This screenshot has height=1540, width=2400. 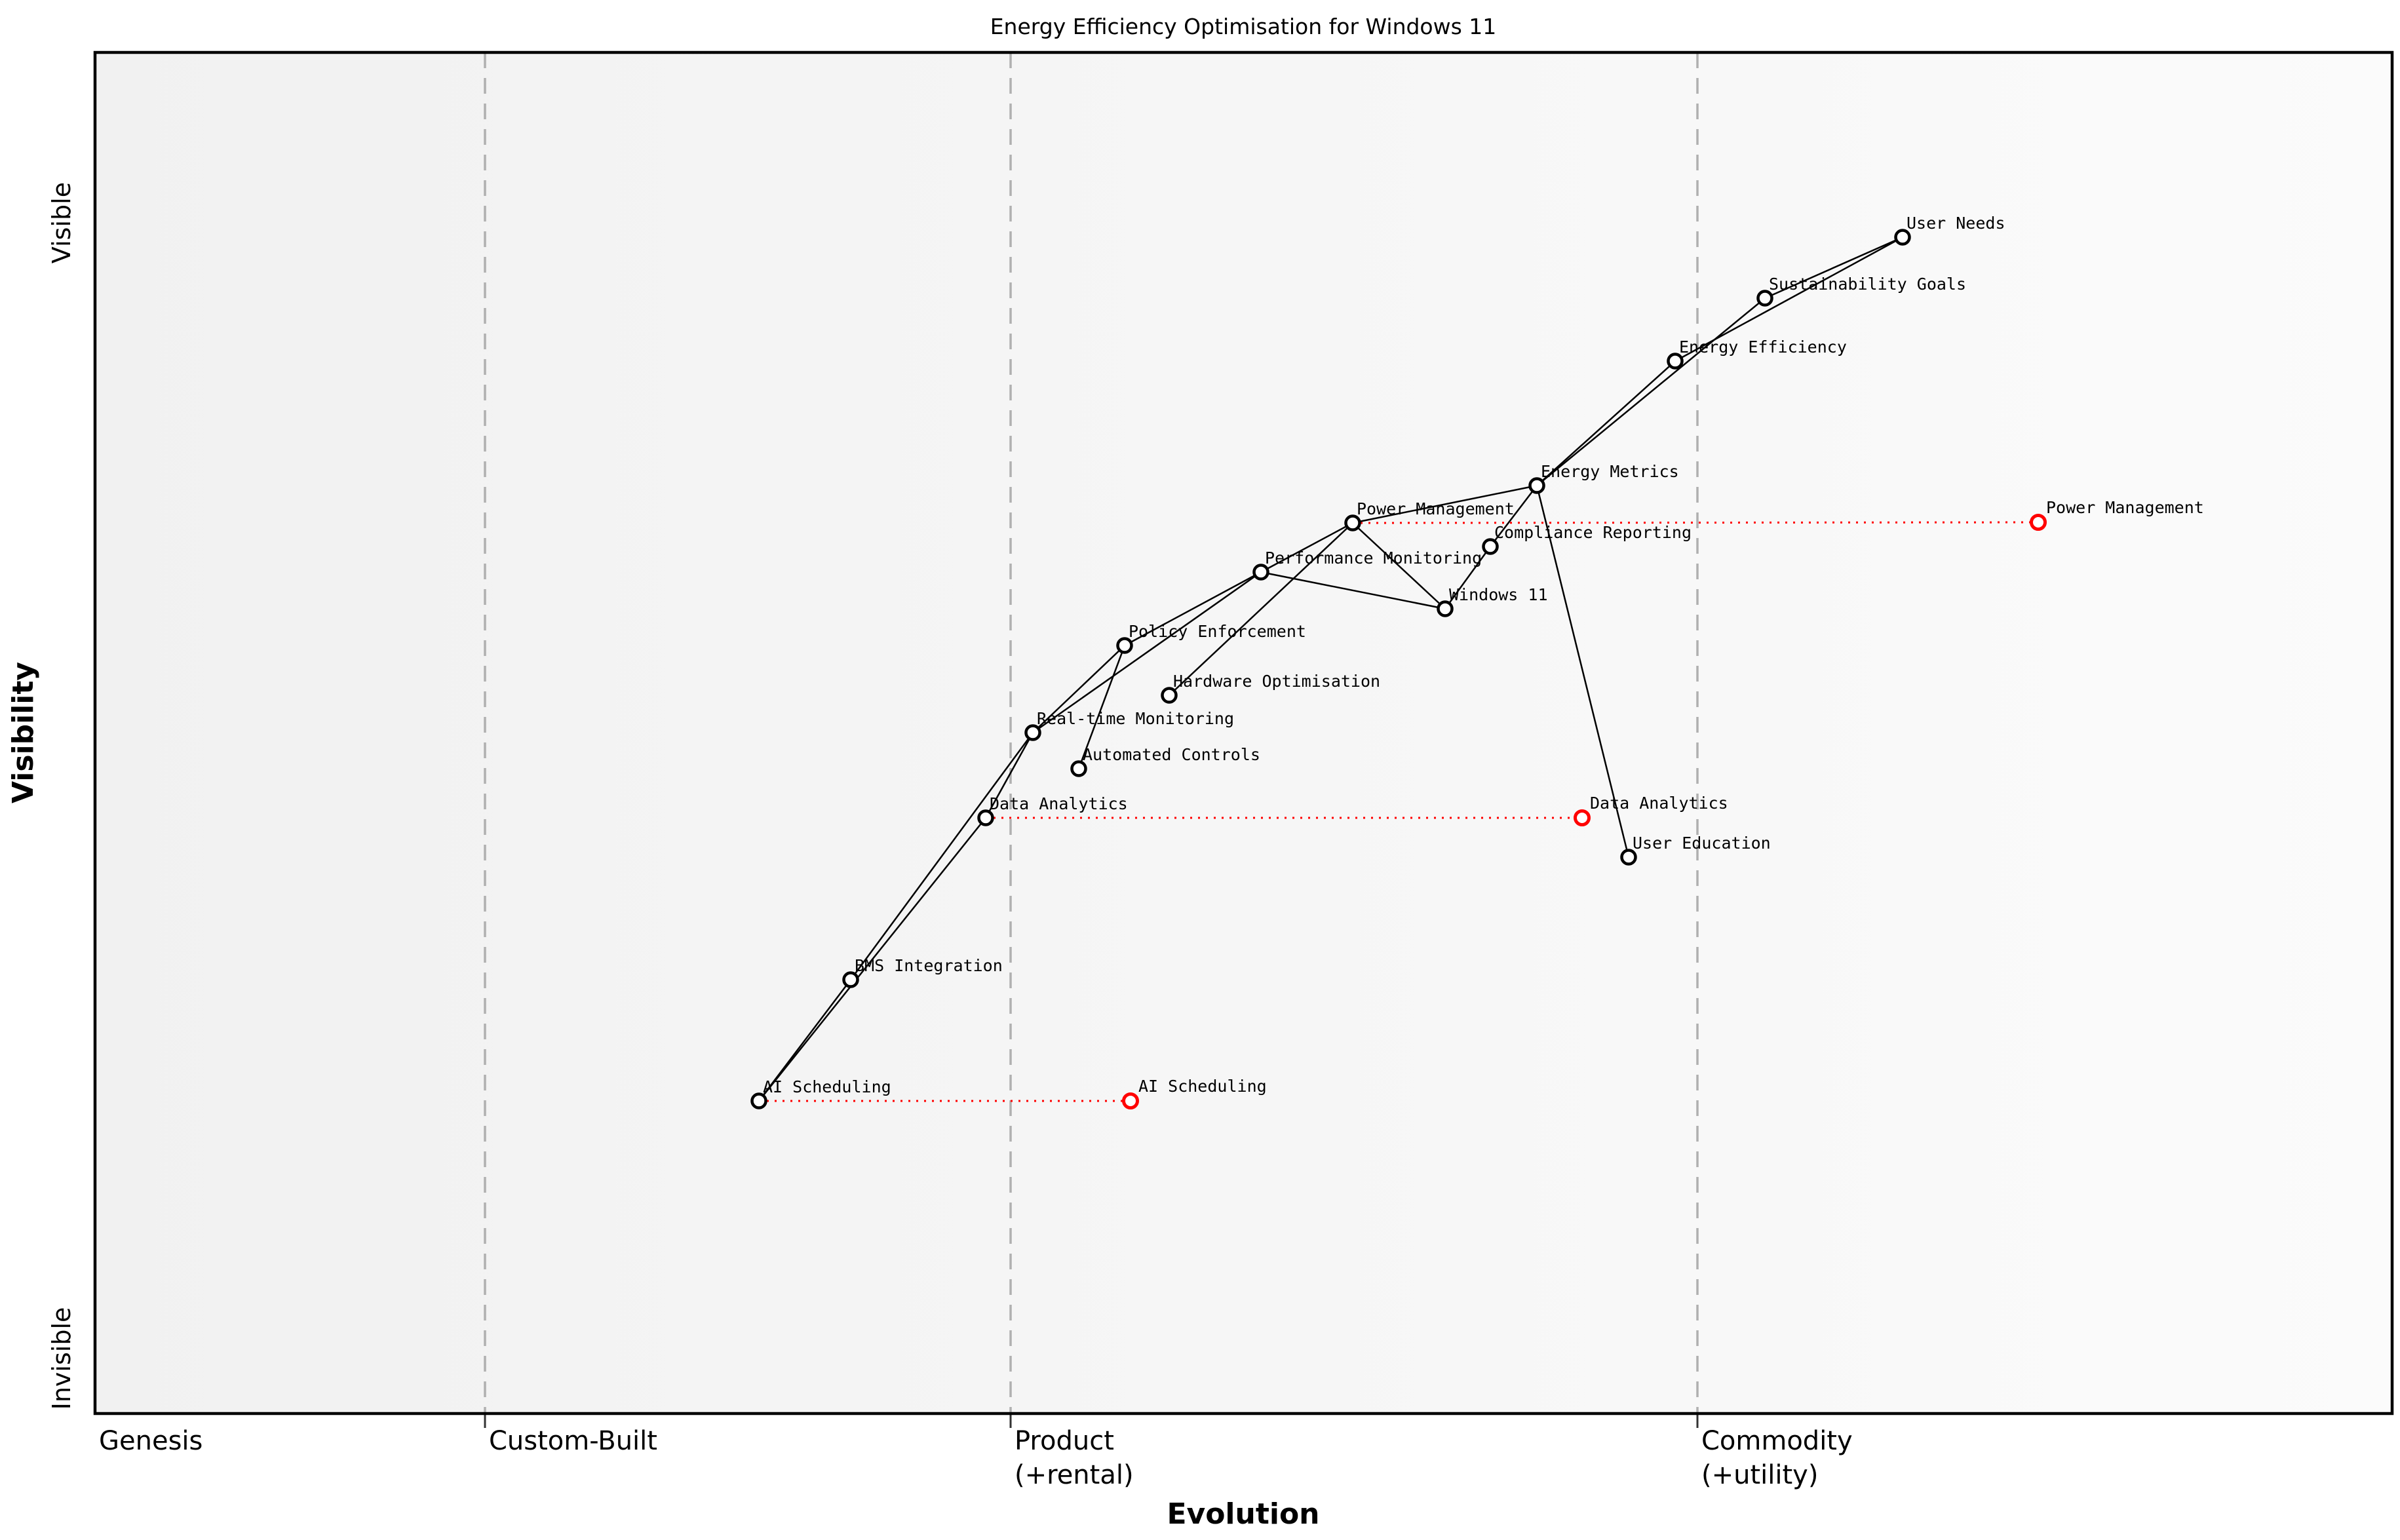 I want to click on node-policy-enforcement, so click(x=1124, y=645).